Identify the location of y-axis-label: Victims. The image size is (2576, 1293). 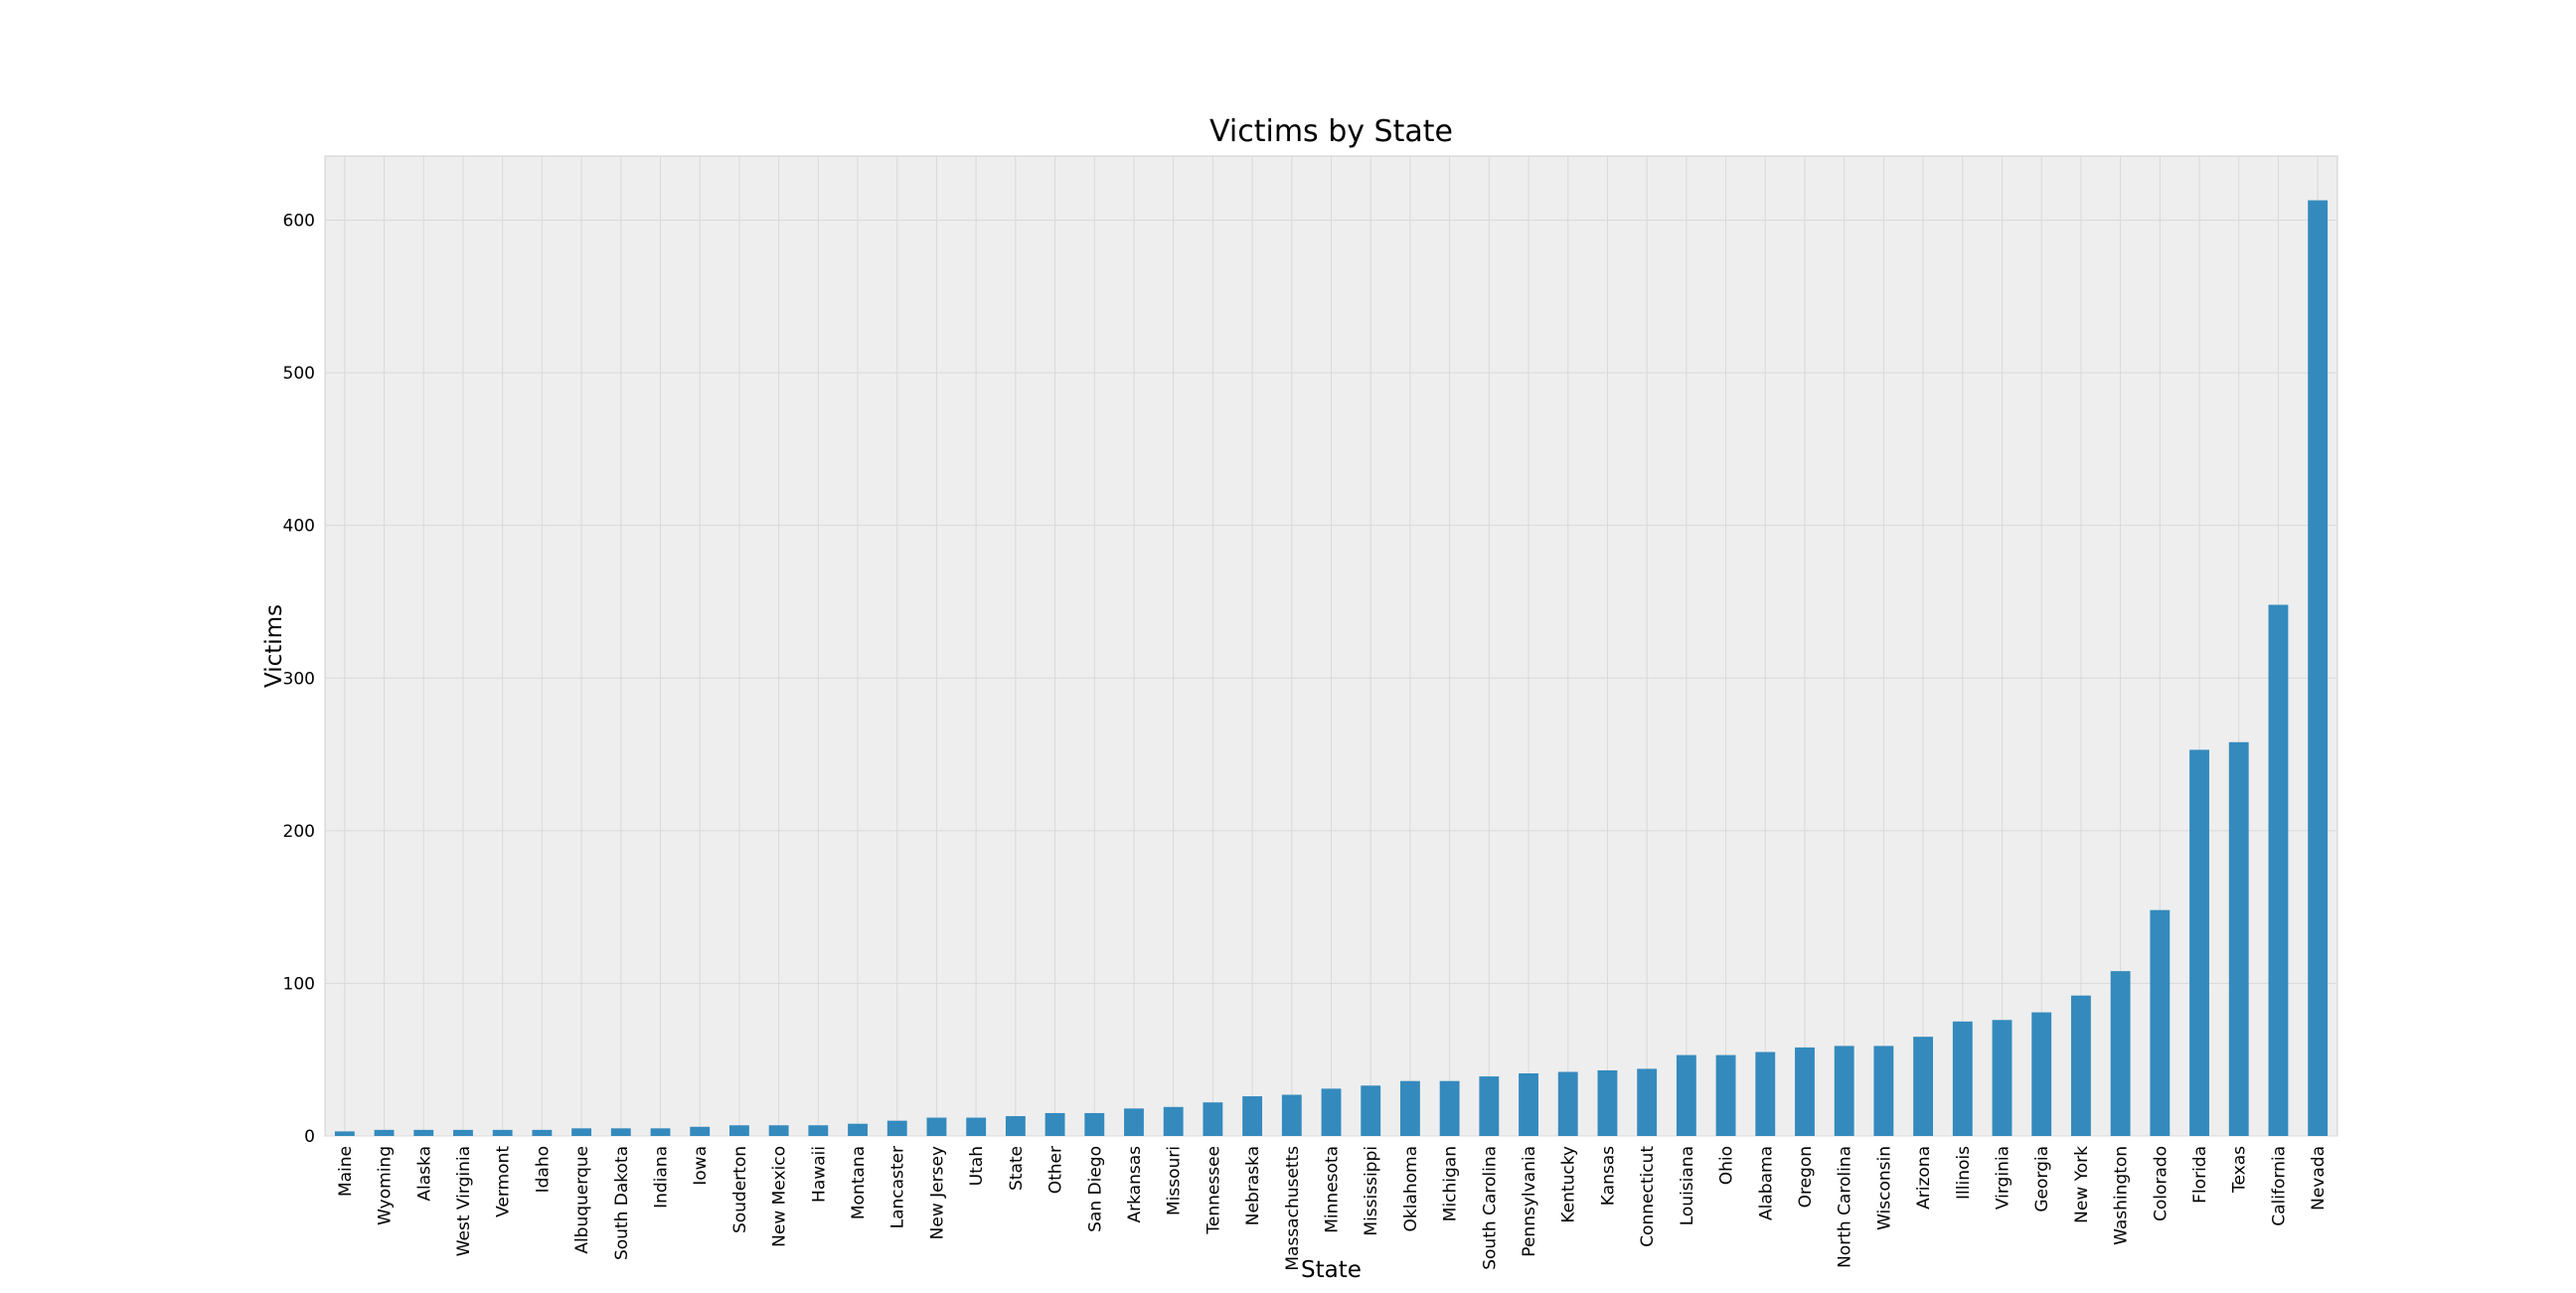
(274, 646).